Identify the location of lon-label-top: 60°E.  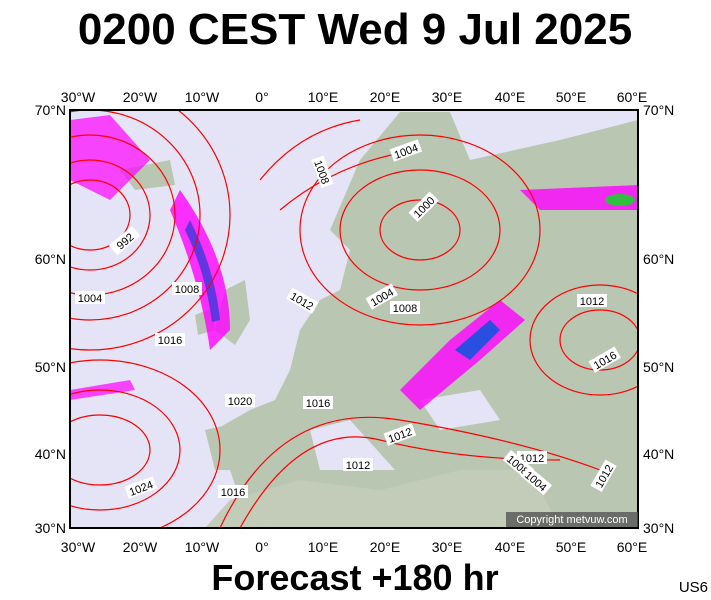
(632, 97).